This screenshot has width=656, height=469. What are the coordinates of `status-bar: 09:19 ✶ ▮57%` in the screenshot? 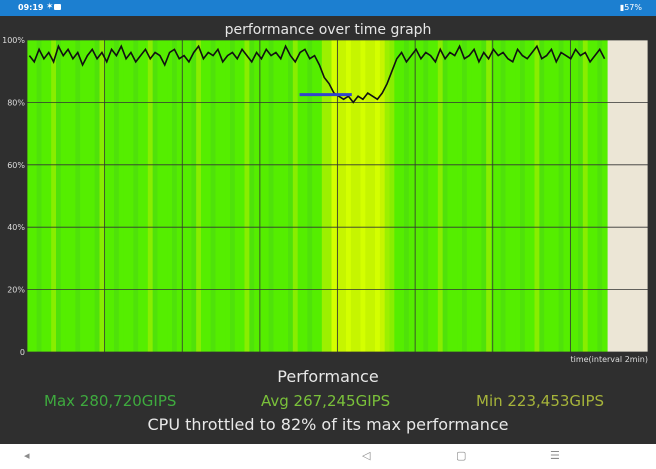 It's located at (328, 8).